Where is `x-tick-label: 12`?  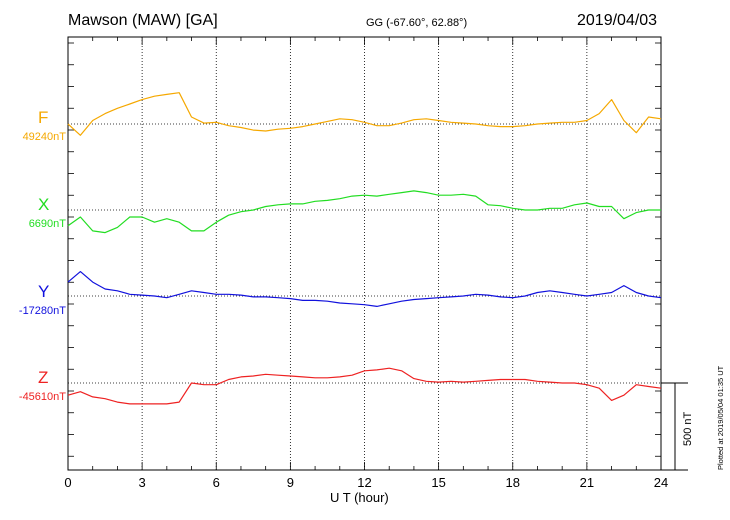 x-tick-label: 12 is located at coordinates (364, 482).